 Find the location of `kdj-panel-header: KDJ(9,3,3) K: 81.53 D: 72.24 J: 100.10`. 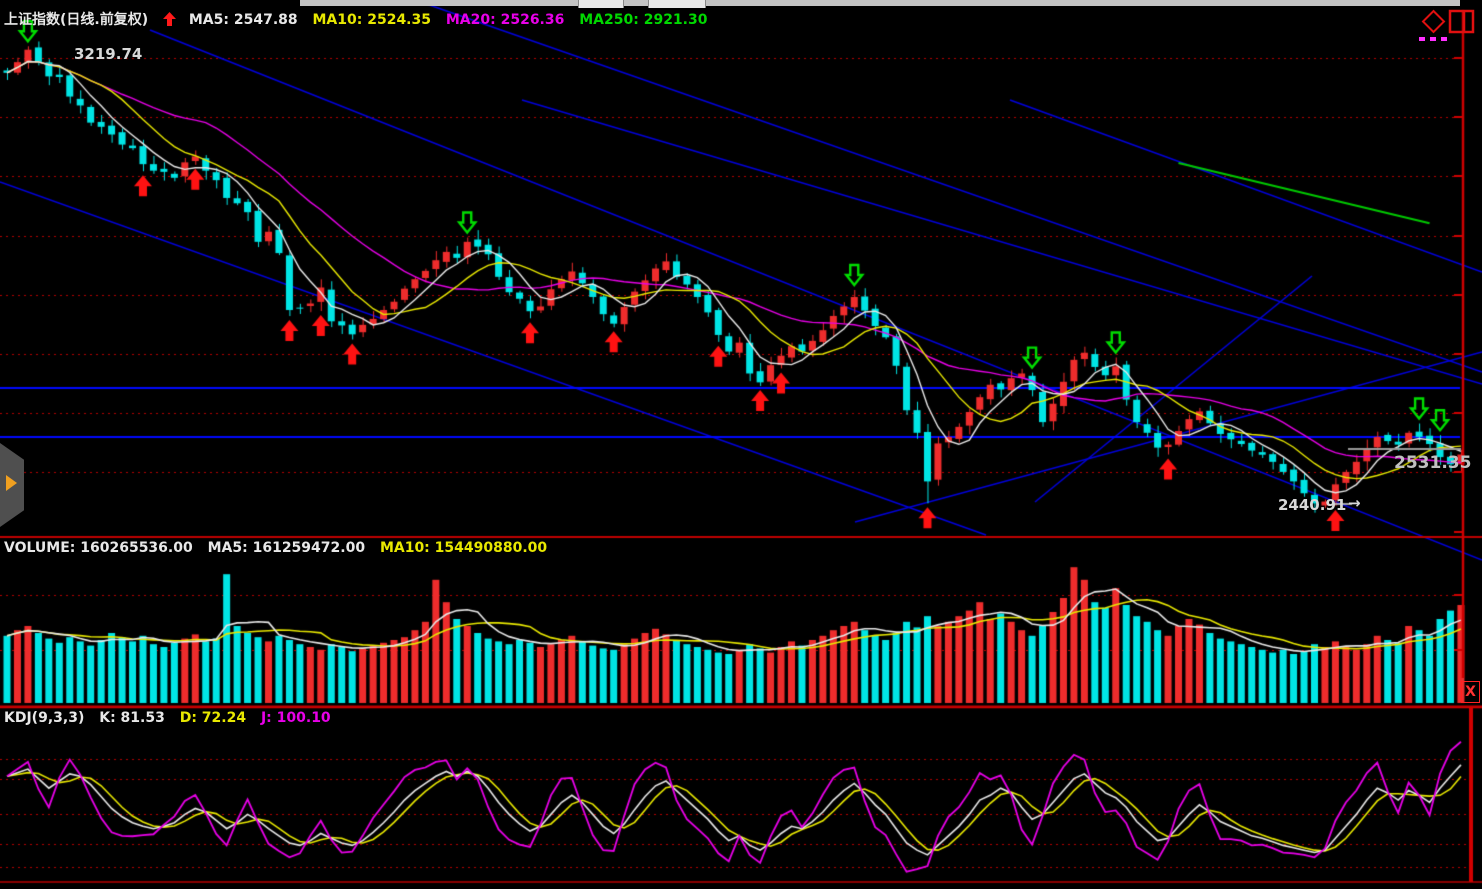

kdj-panel-header: KDJ(9,3,3) K: 81.53 D: 72.24 J: 100.10 is located at coordinates (172, 718).